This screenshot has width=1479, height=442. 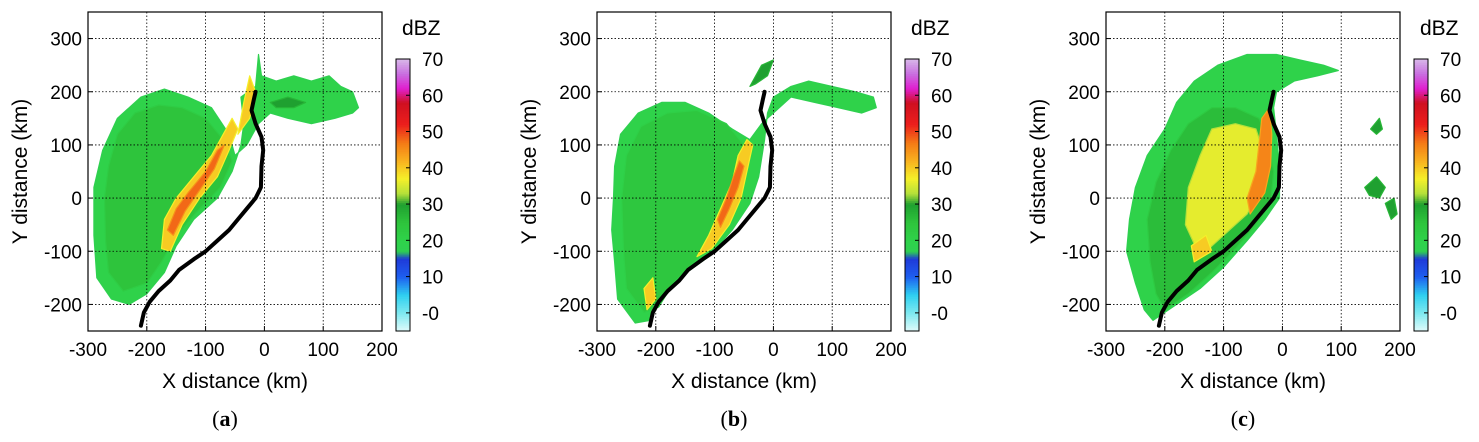 What do you see at coordinates (432, 133) in the screenshot?
I see `colorbar-tick-label: 50` at bounding box center [432, 133].